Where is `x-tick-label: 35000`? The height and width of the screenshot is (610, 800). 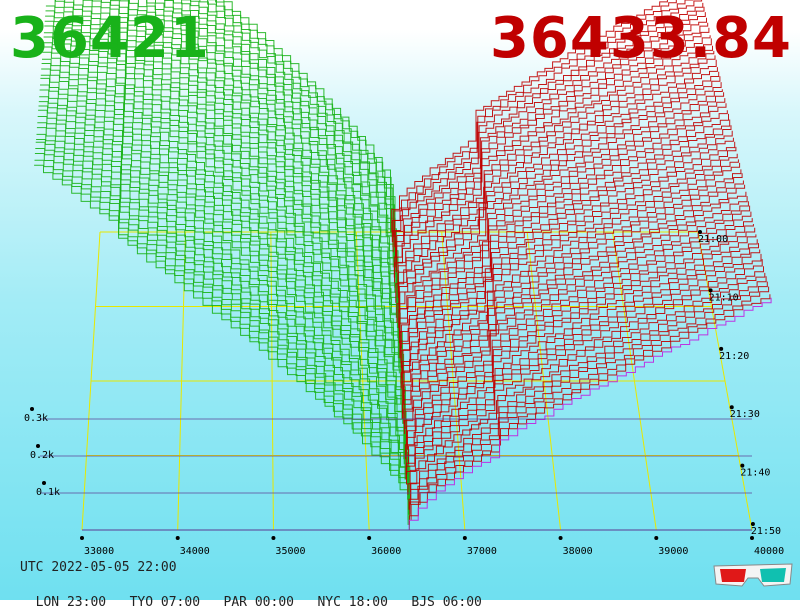
x-tick-label: 35000 is located at coordinates (290, 551).